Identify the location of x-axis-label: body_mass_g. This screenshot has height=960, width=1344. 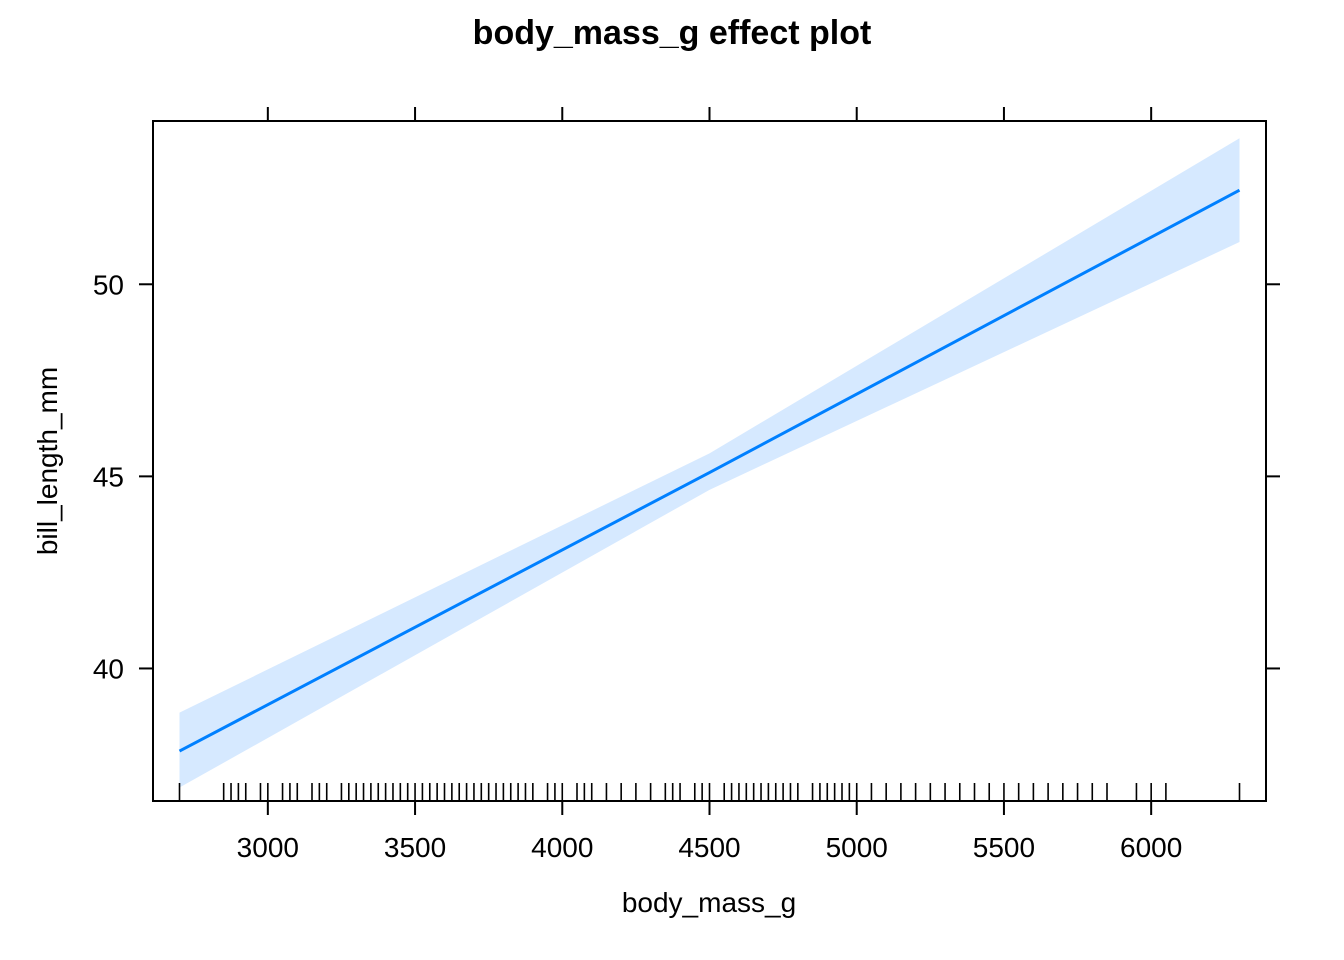
(709, 902).